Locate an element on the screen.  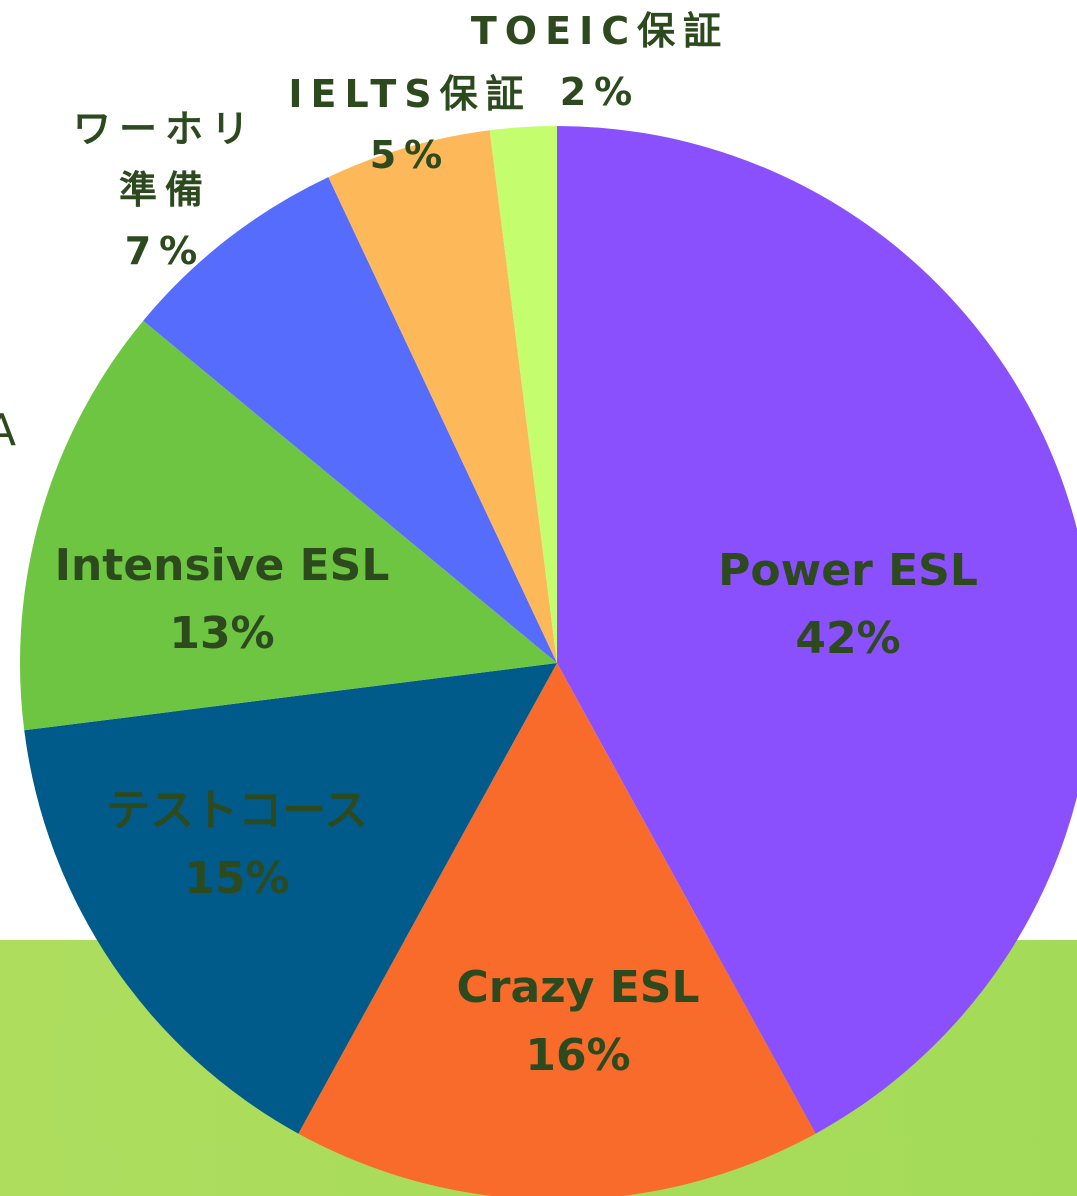
label-text: 2% is located at coordinates (600, 92).